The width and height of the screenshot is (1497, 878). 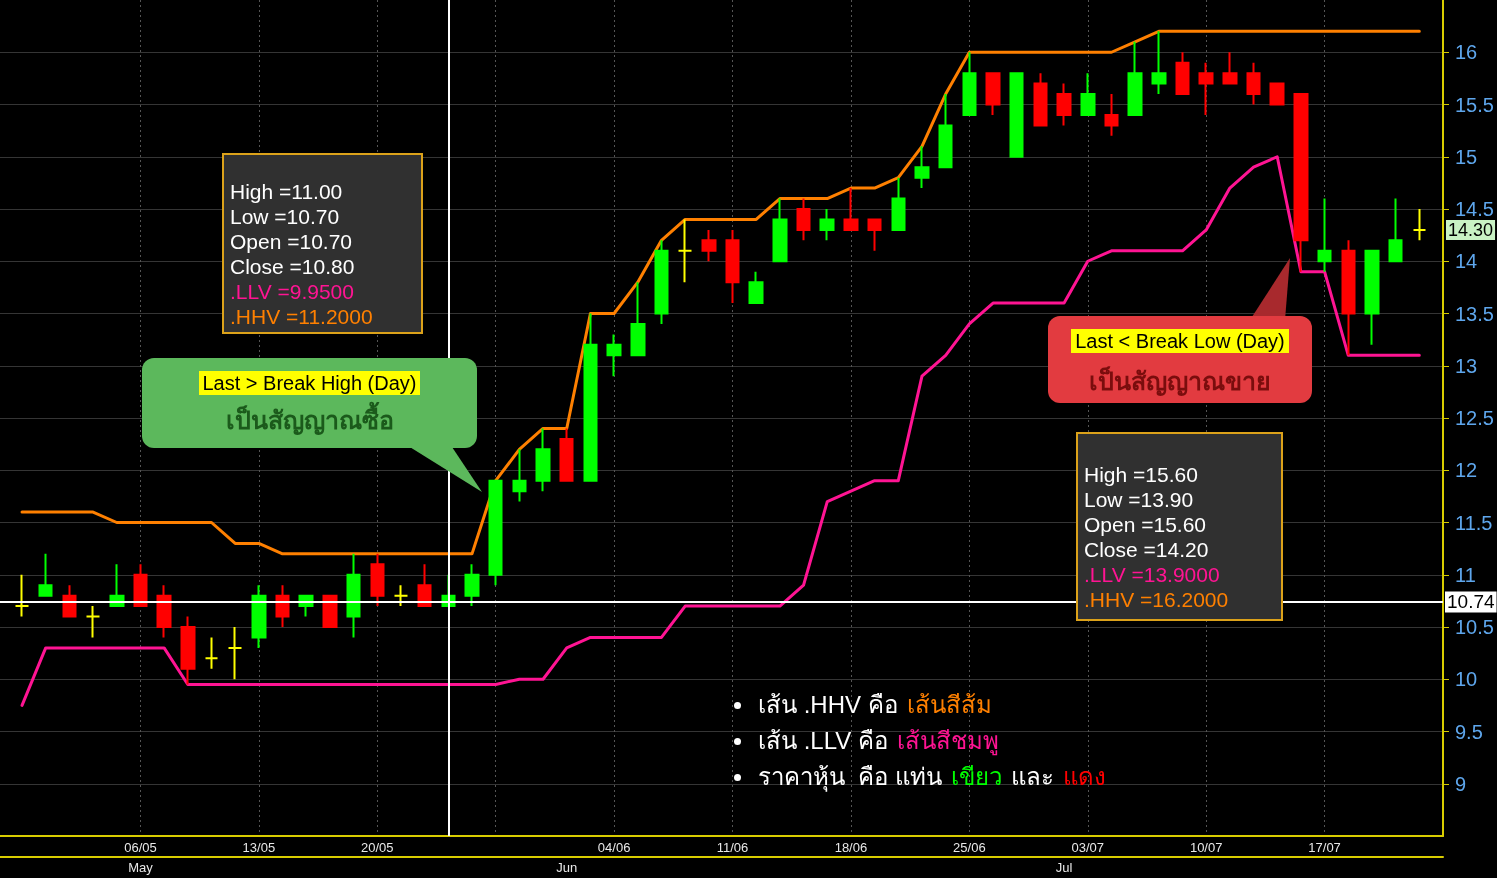 What do you see at coordinates (309, 383) in the screenshot?
I see `annotation: Last > Break High (Day)` at bounding box center [309, 383].